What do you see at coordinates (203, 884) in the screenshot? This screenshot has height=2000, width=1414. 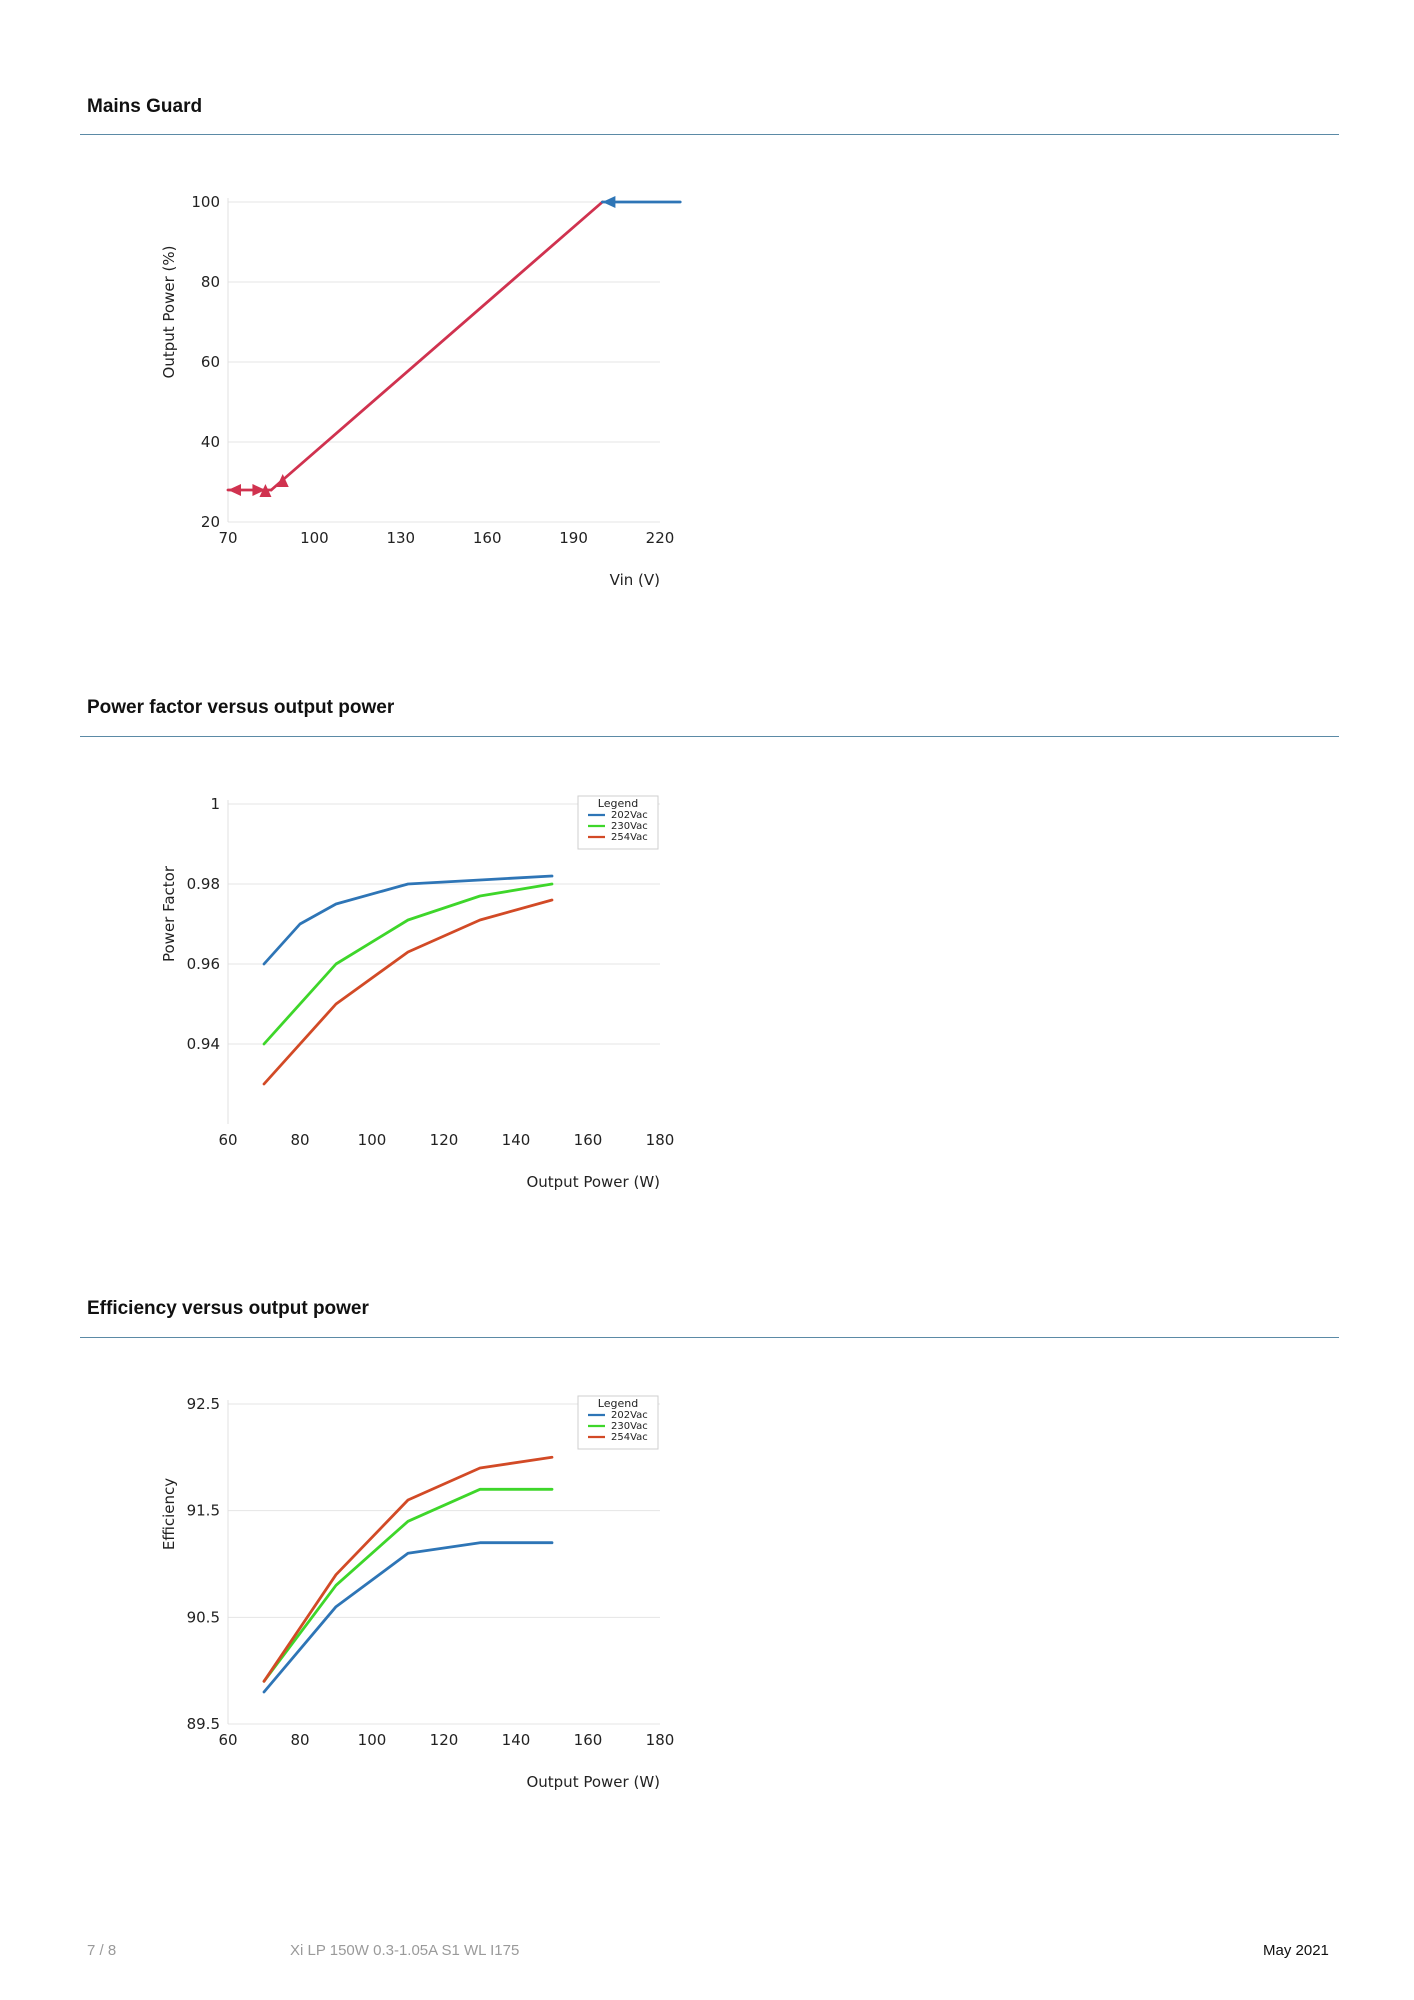 I see `y-tick-label: 0.98` at bounding box center [203, 884].